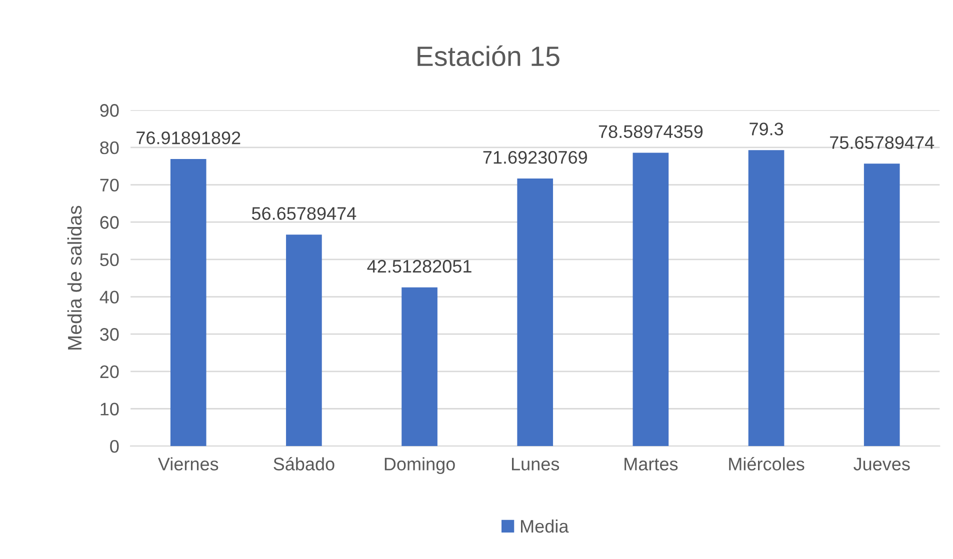  I want to click on x-tick-label: Sábado, so click(304, 463).